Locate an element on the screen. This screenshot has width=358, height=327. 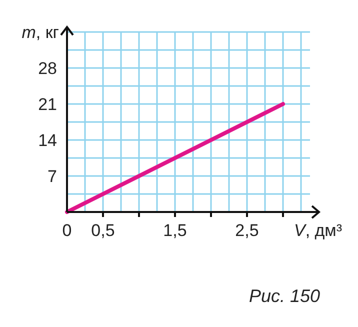
text: Рис. 150 is located at coordinates (284, 296).